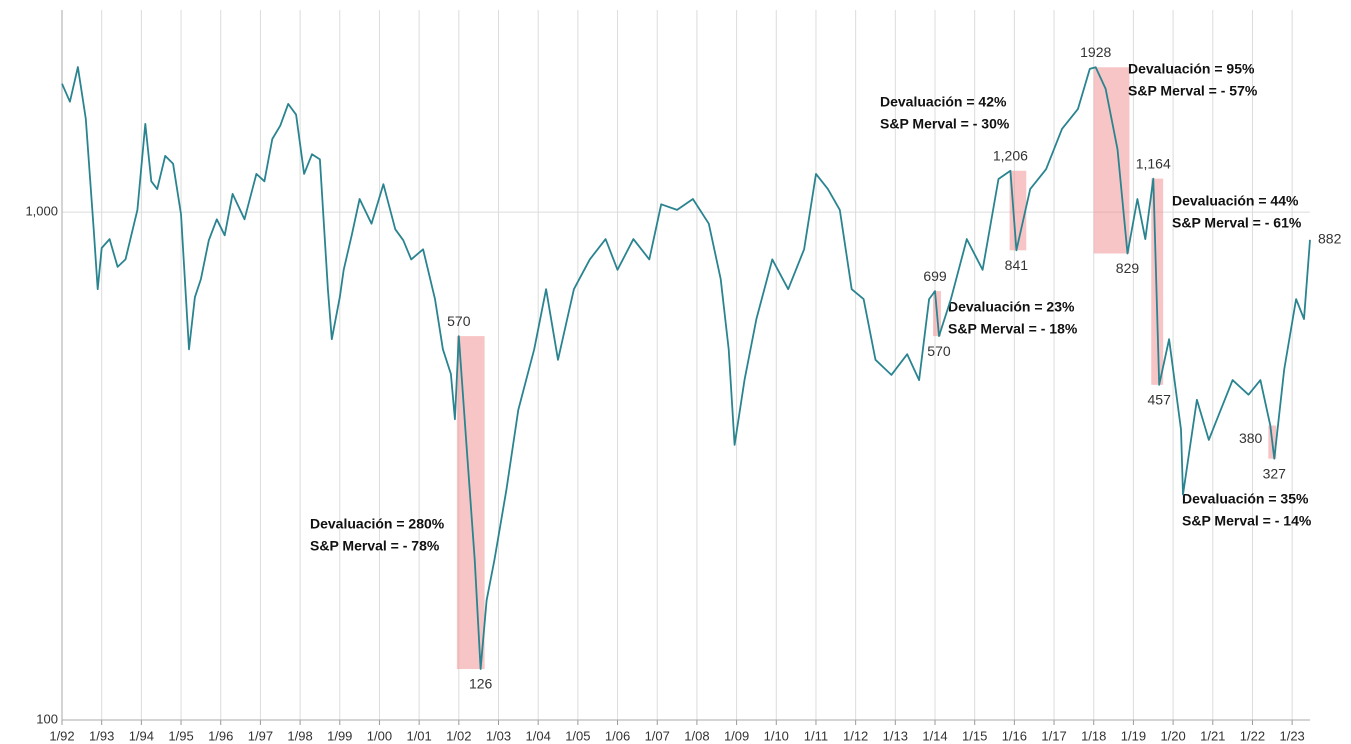  I want to click on data-label: 829, so click(1128, 268).